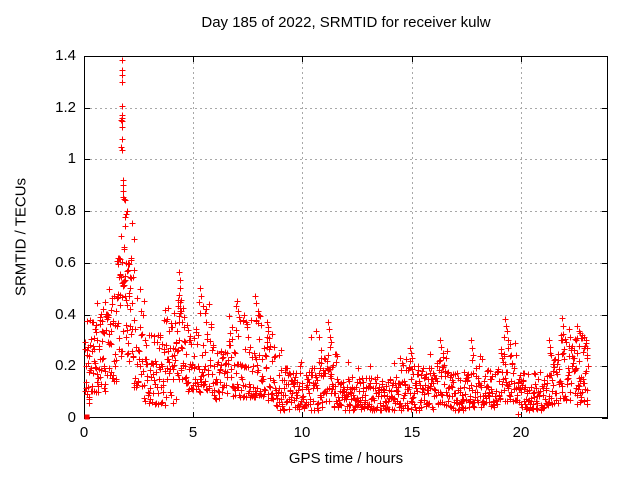  What do you see at coordinates (65, 262) in the screenshot?
I see `y-tick-label-0.6: 0.6` at bounding box center [65, 262].